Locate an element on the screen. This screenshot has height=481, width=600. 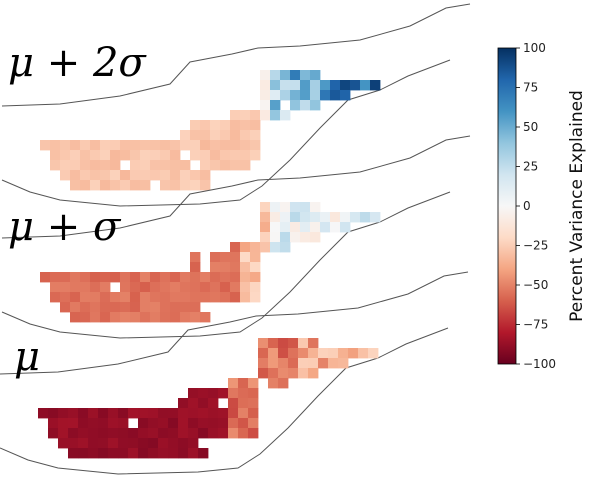
colorbar-tick-label: 50 is located at coordinates (530, 127).